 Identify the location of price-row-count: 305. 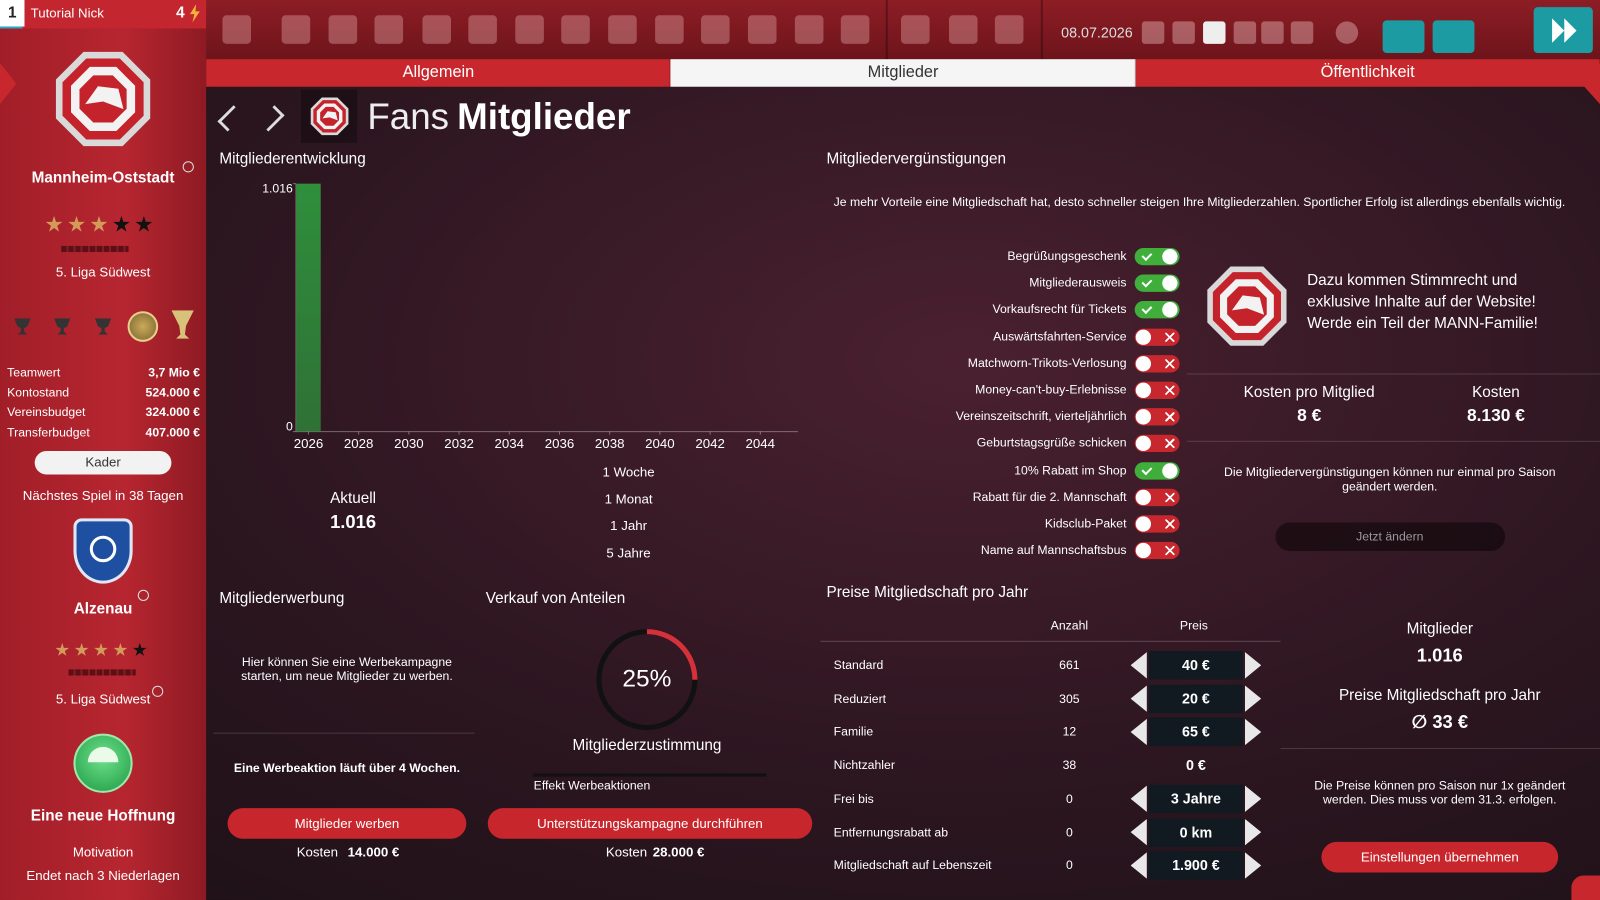
(1069, 698).